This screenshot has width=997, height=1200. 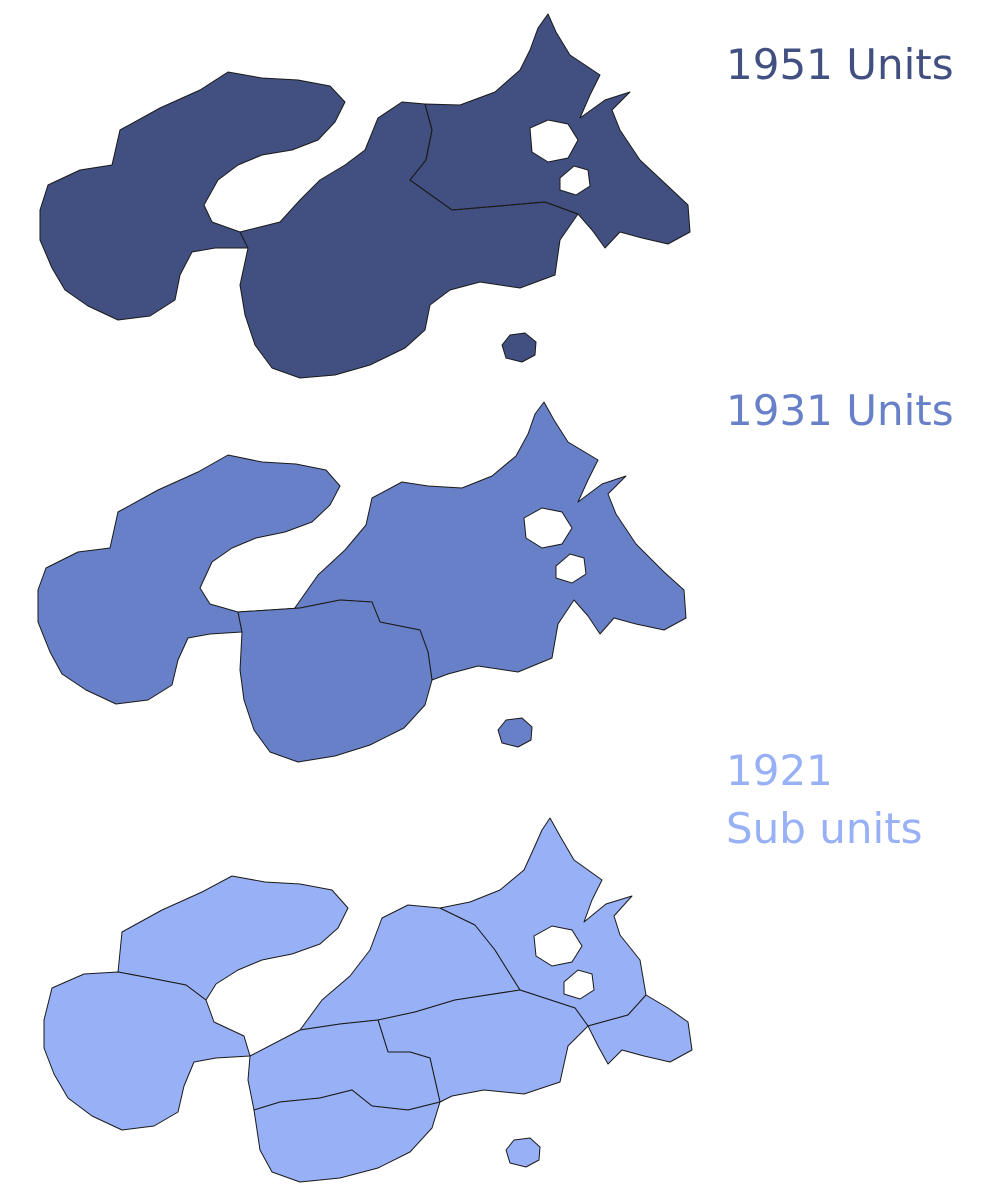 What do you see at coordinates (840, 410) in the screenshot?
I see `map-title-1931: 1931 Units` at bounding box center [840, 410].